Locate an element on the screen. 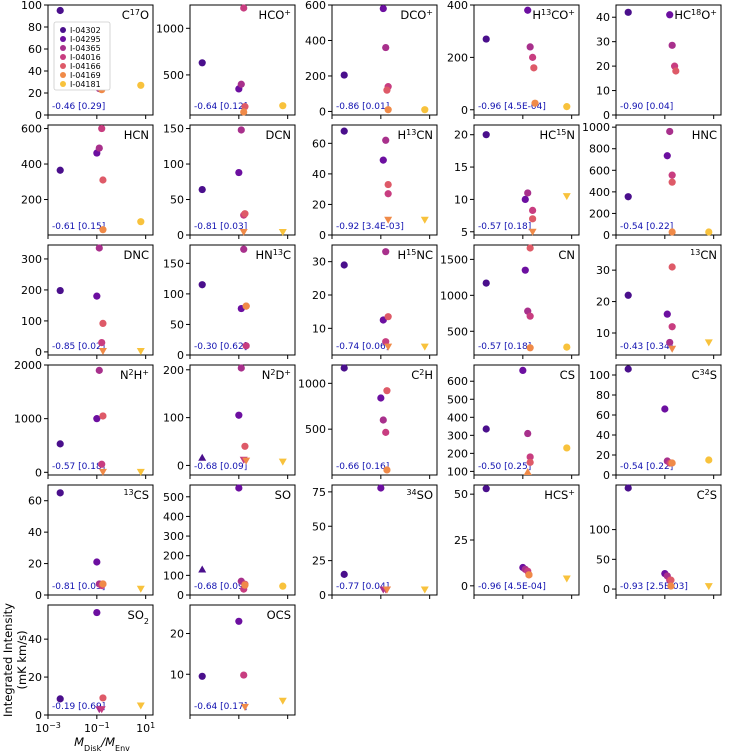  panel-hco-plus: 500 1000 HCO+ -0.64 [0.12] is located at coordinates (226, 61).